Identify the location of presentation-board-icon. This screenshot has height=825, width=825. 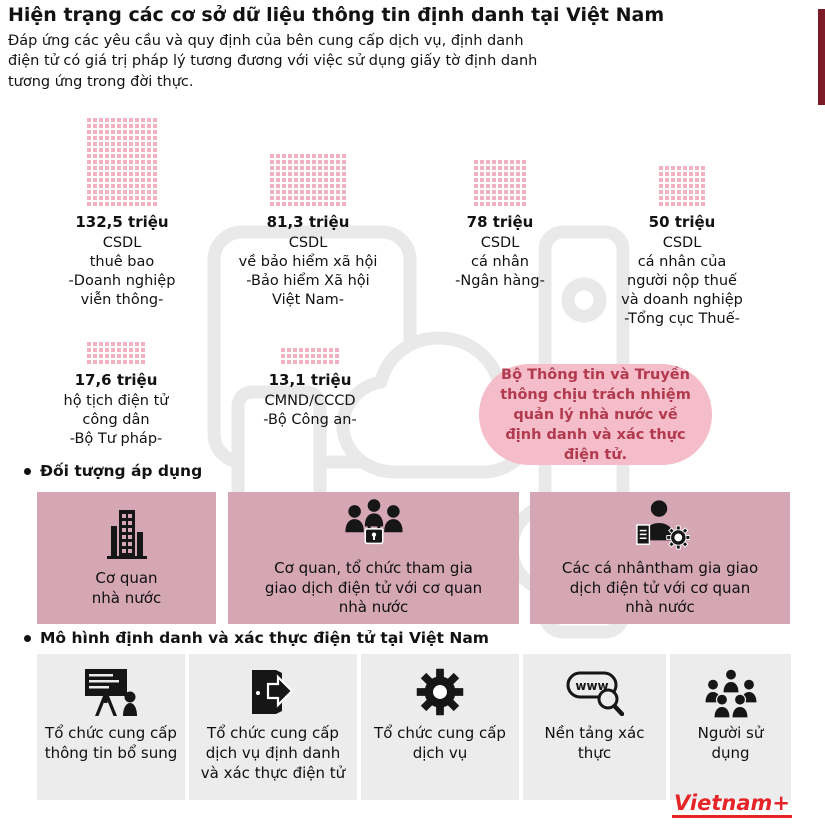
(111, 692).